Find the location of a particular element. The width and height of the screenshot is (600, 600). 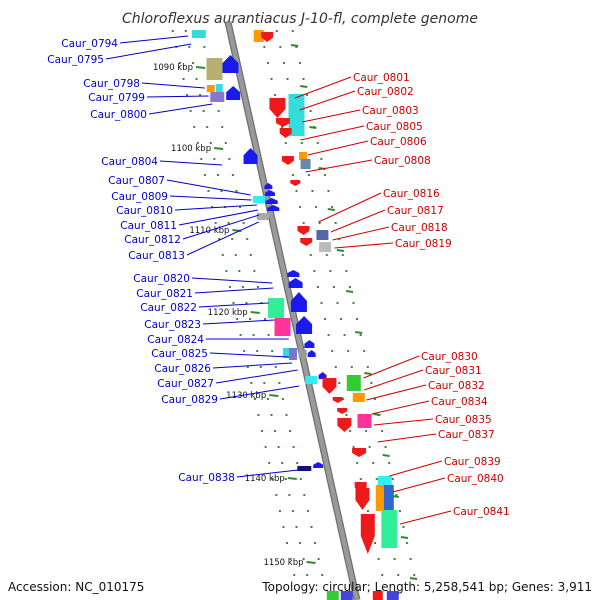

gene-label-left: Caur_0823 is located at coordinates (172, 325).